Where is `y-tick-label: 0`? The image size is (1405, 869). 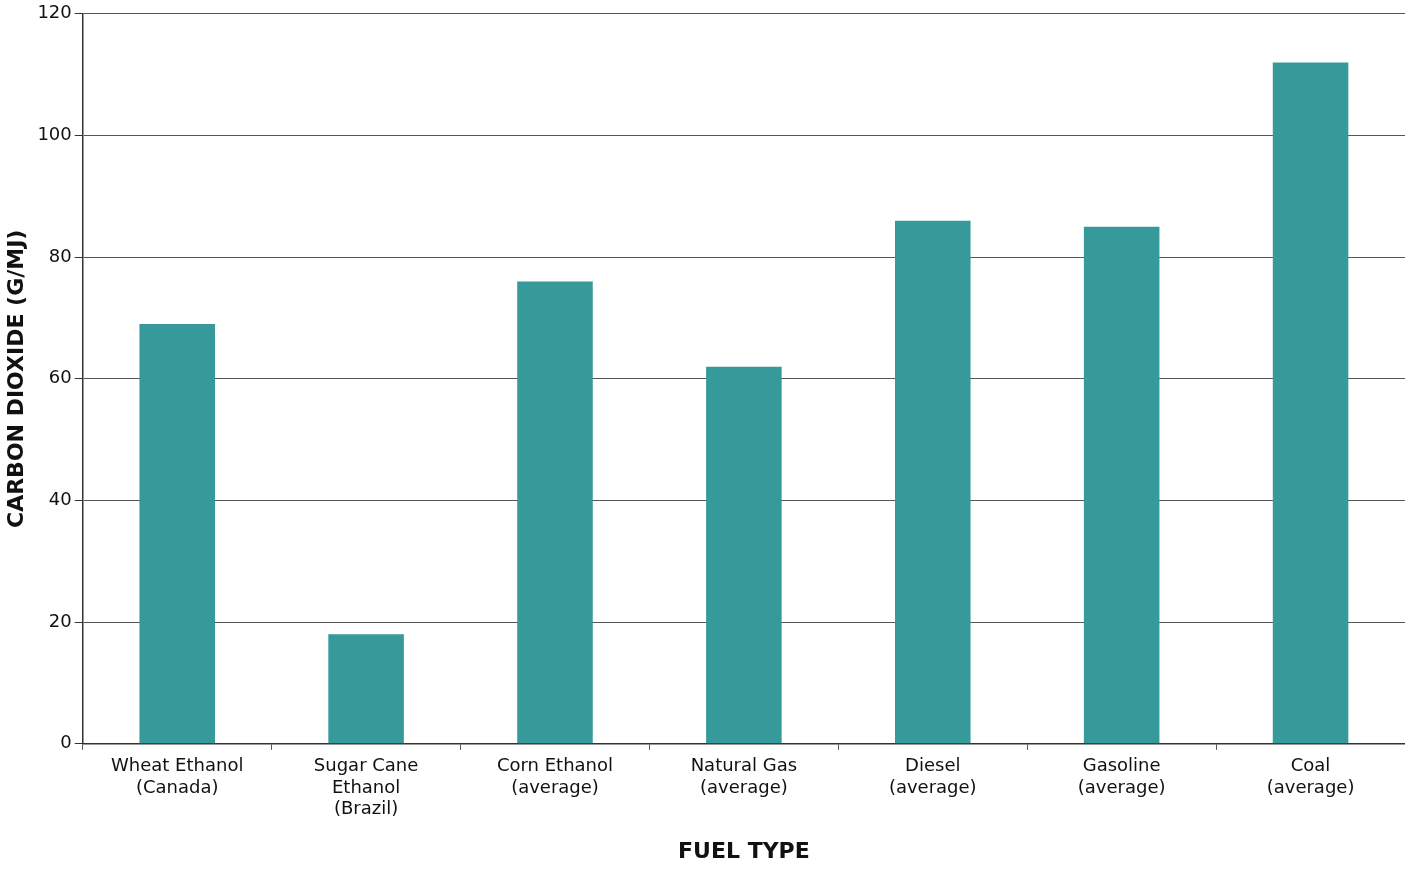
y-tick-label: 0 is located at coordinates (66, 742).